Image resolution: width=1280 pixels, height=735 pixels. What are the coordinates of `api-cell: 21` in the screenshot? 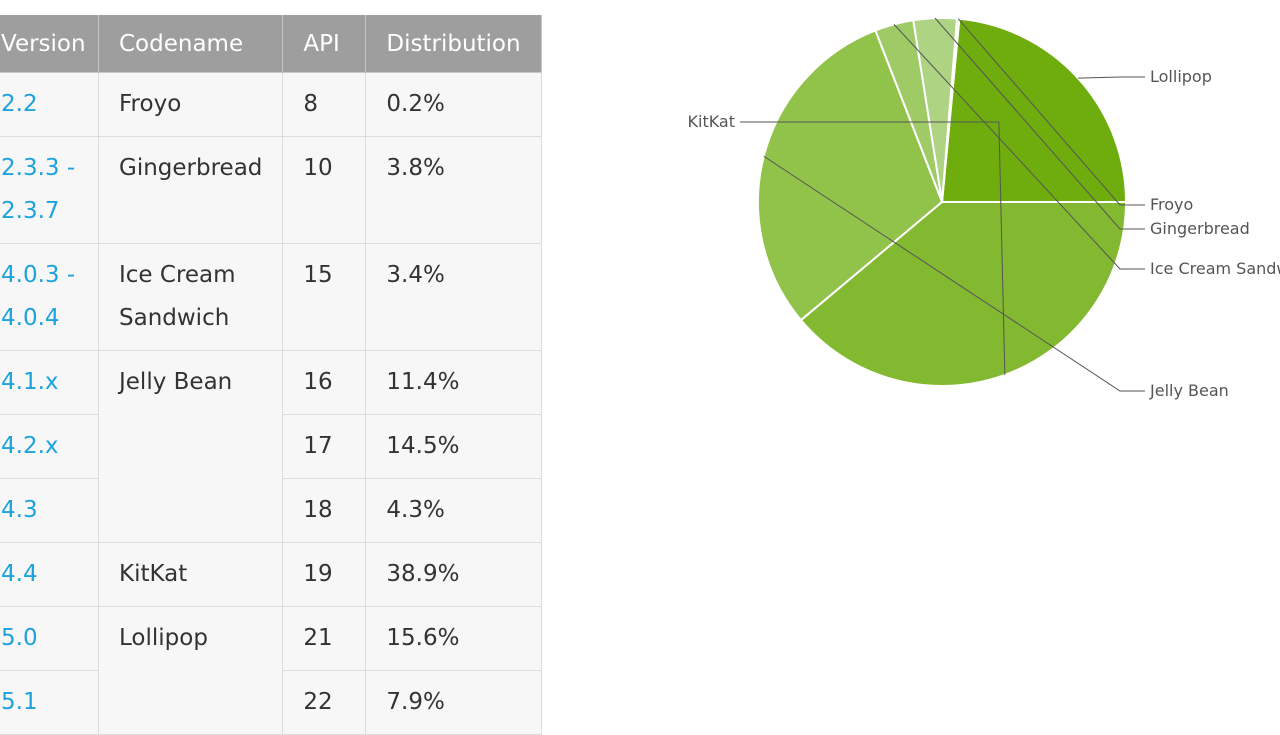 It's located at (324, 638).